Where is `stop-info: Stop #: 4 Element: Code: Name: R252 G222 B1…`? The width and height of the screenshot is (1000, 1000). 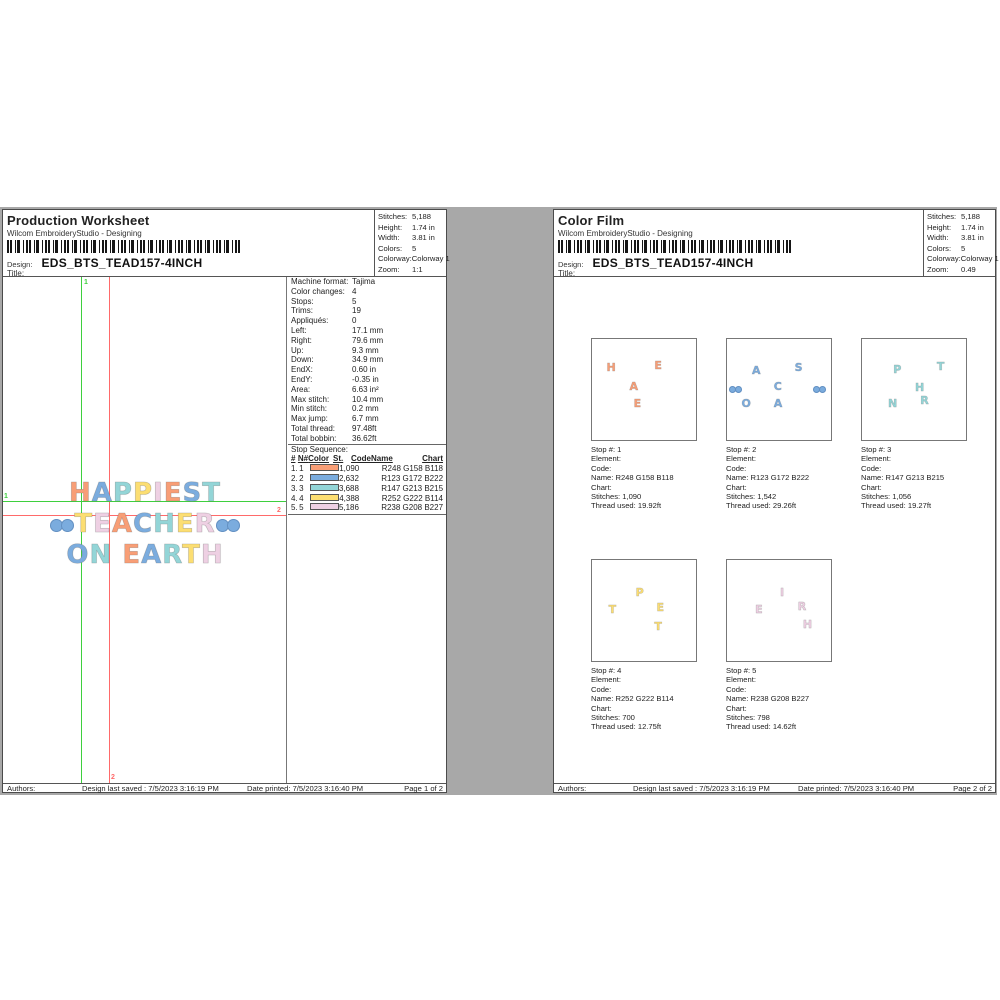 stop-info: Stop #: 4 Element: Code: Name: R252 G222 B1… is located at coordinates (656, 699).